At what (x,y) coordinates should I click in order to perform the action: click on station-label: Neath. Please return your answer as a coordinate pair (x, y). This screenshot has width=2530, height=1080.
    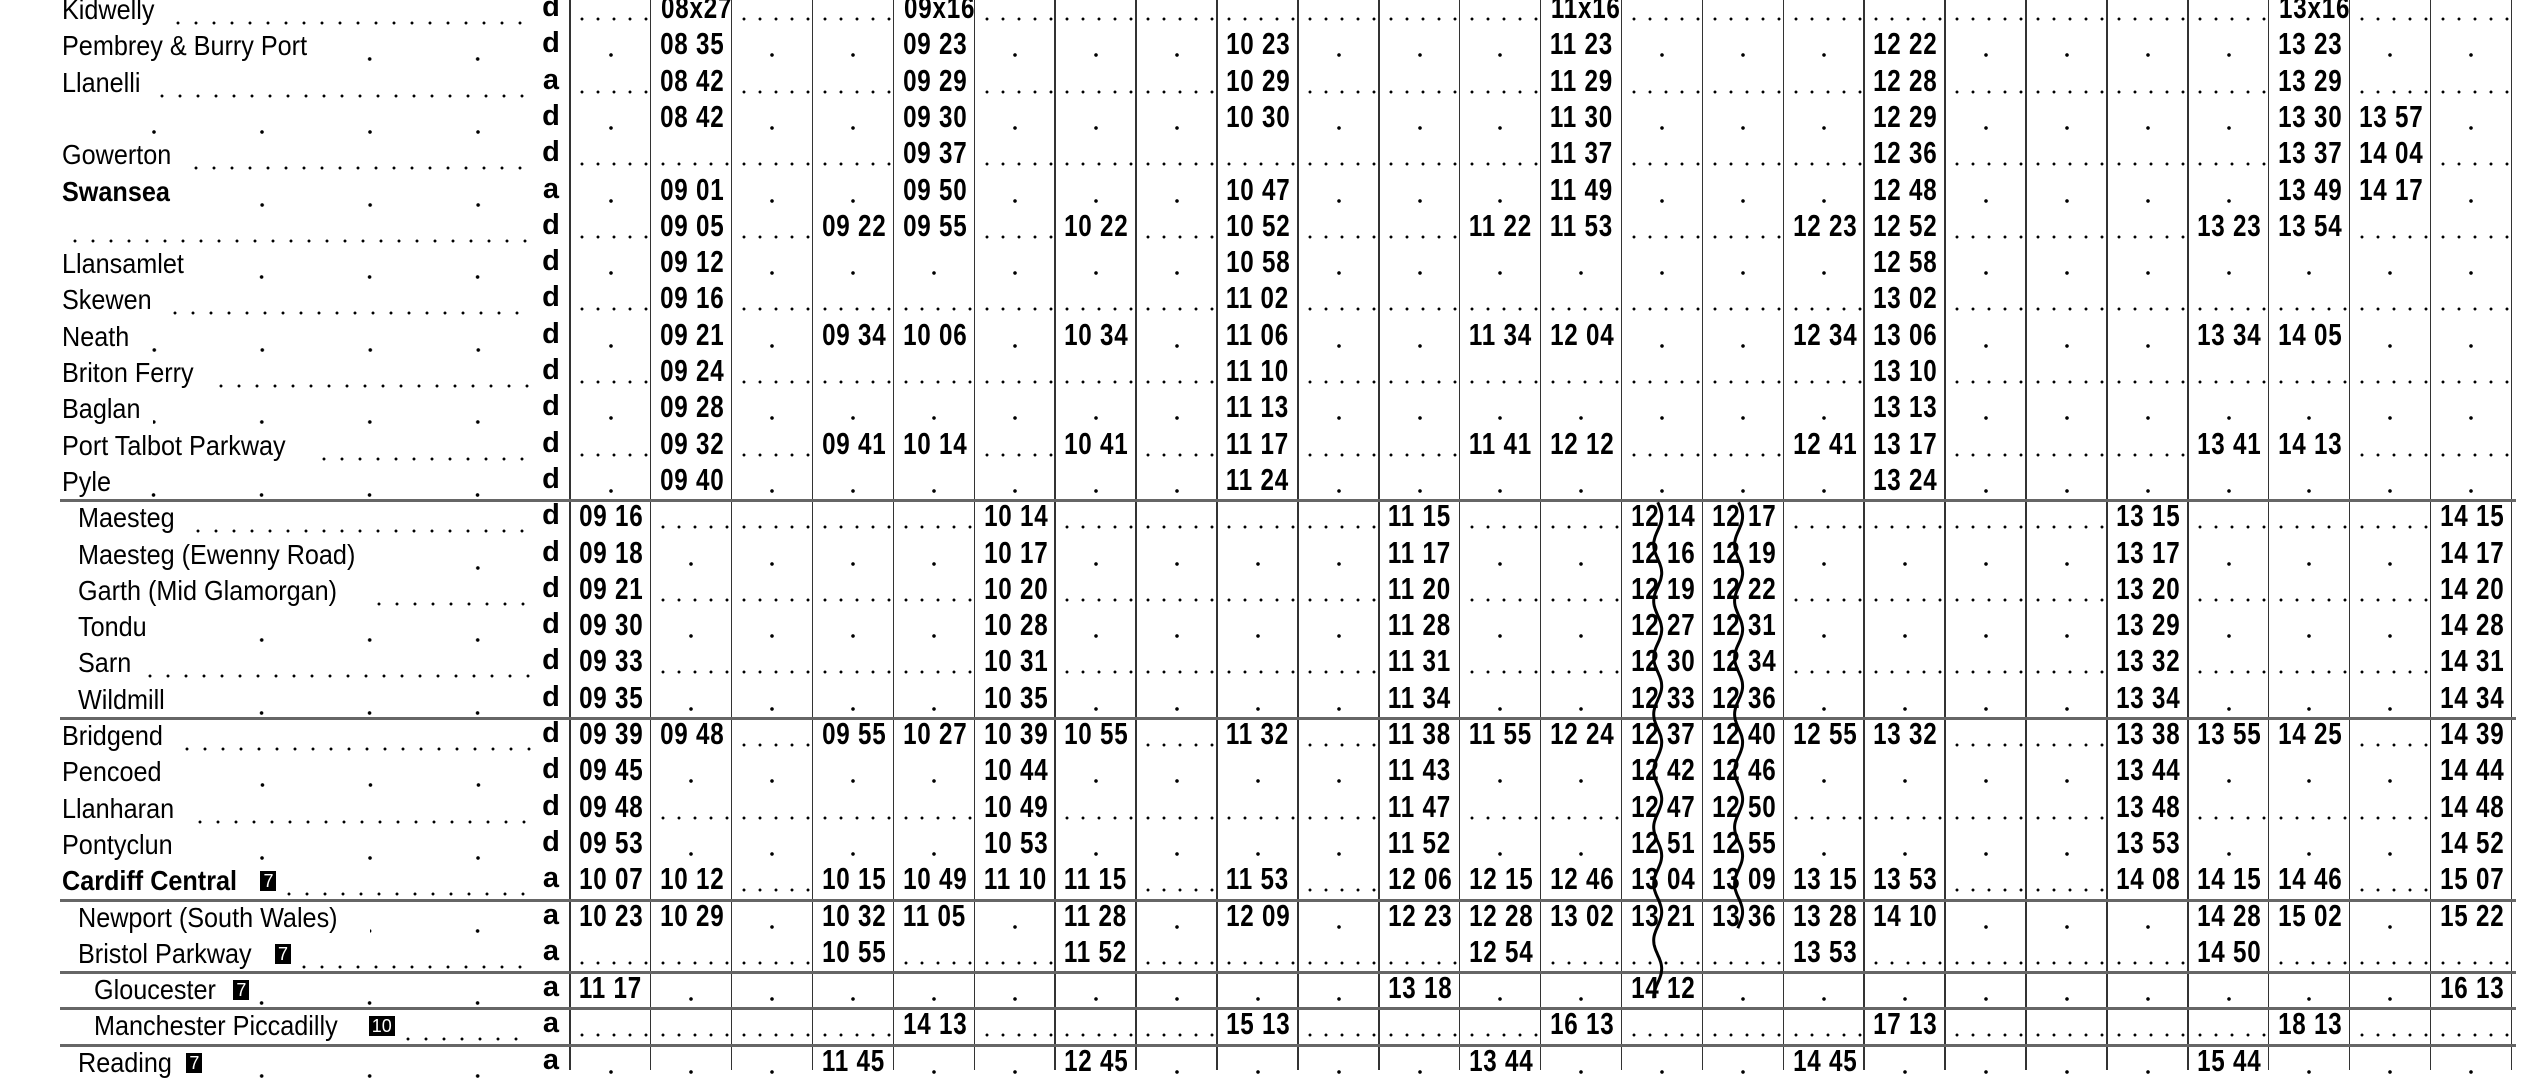
    Looking at the image, I should click on (96, 336).